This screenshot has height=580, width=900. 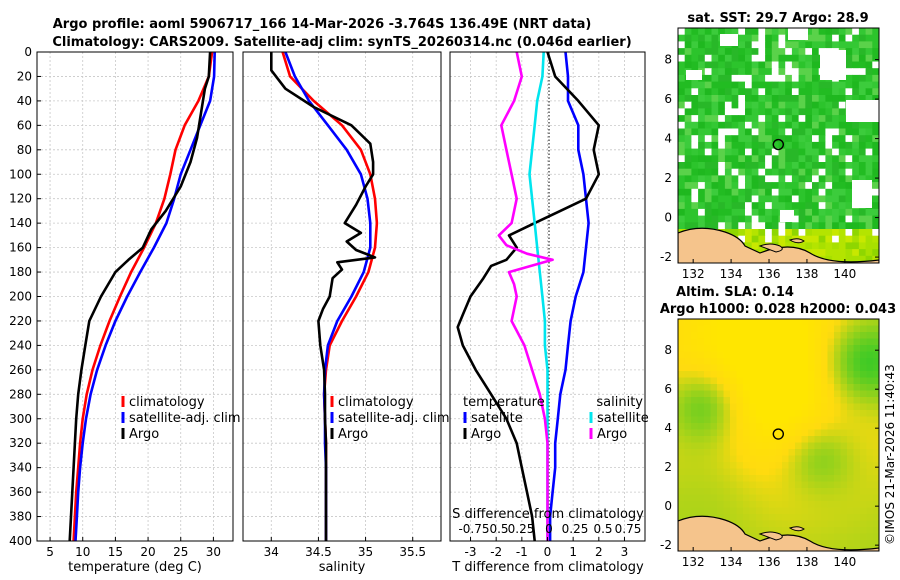 I want to click on difference-xtick-label: -1, so click(x=522, y=552).